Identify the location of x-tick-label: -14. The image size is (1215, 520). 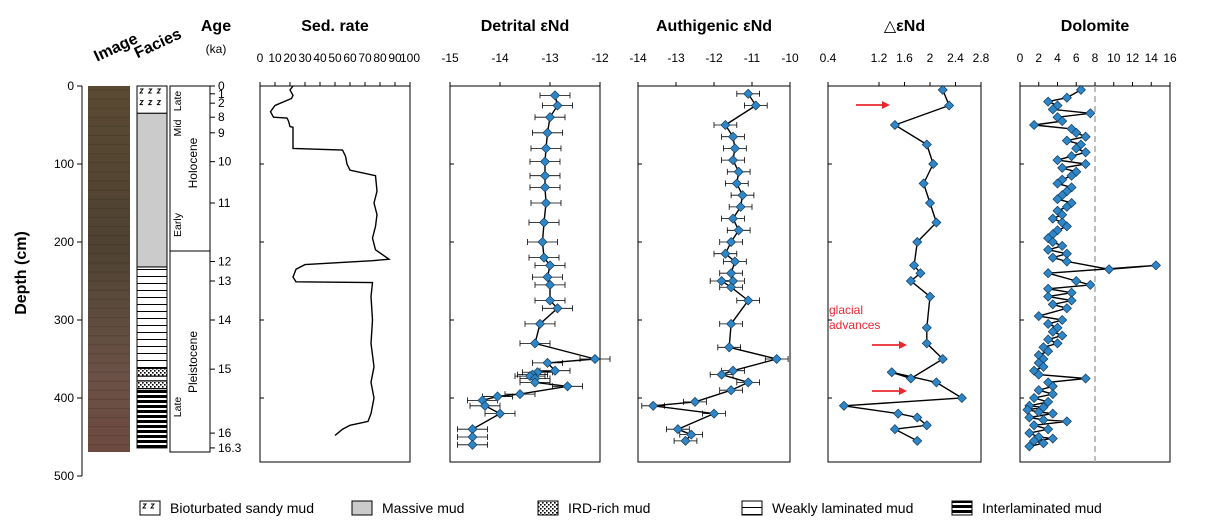
(638, 58).